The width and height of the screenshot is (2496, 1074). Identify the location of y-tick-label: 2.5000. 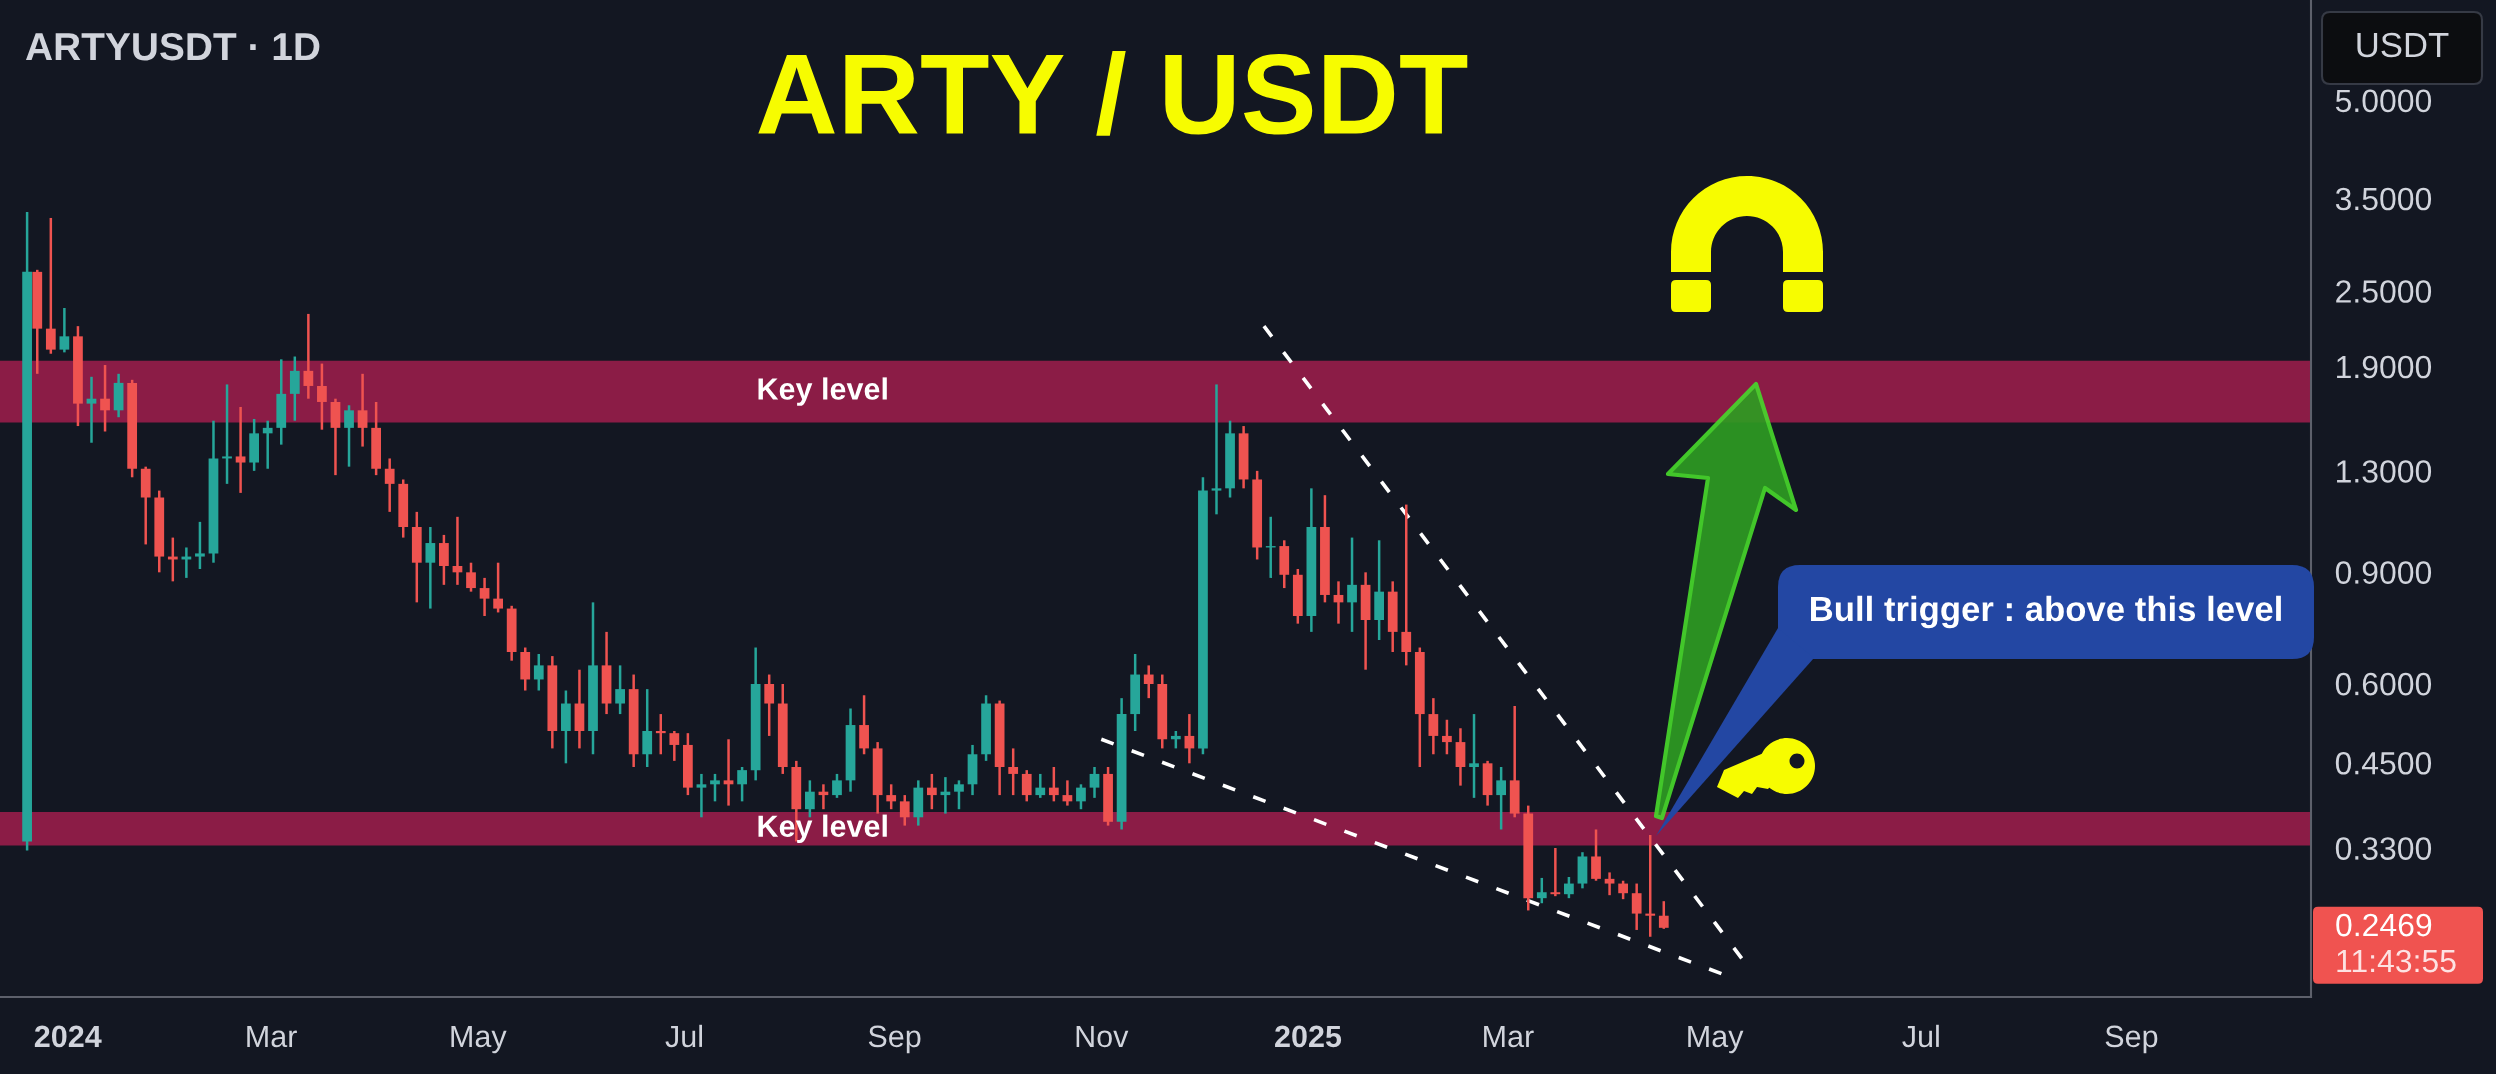
(2384, 291).